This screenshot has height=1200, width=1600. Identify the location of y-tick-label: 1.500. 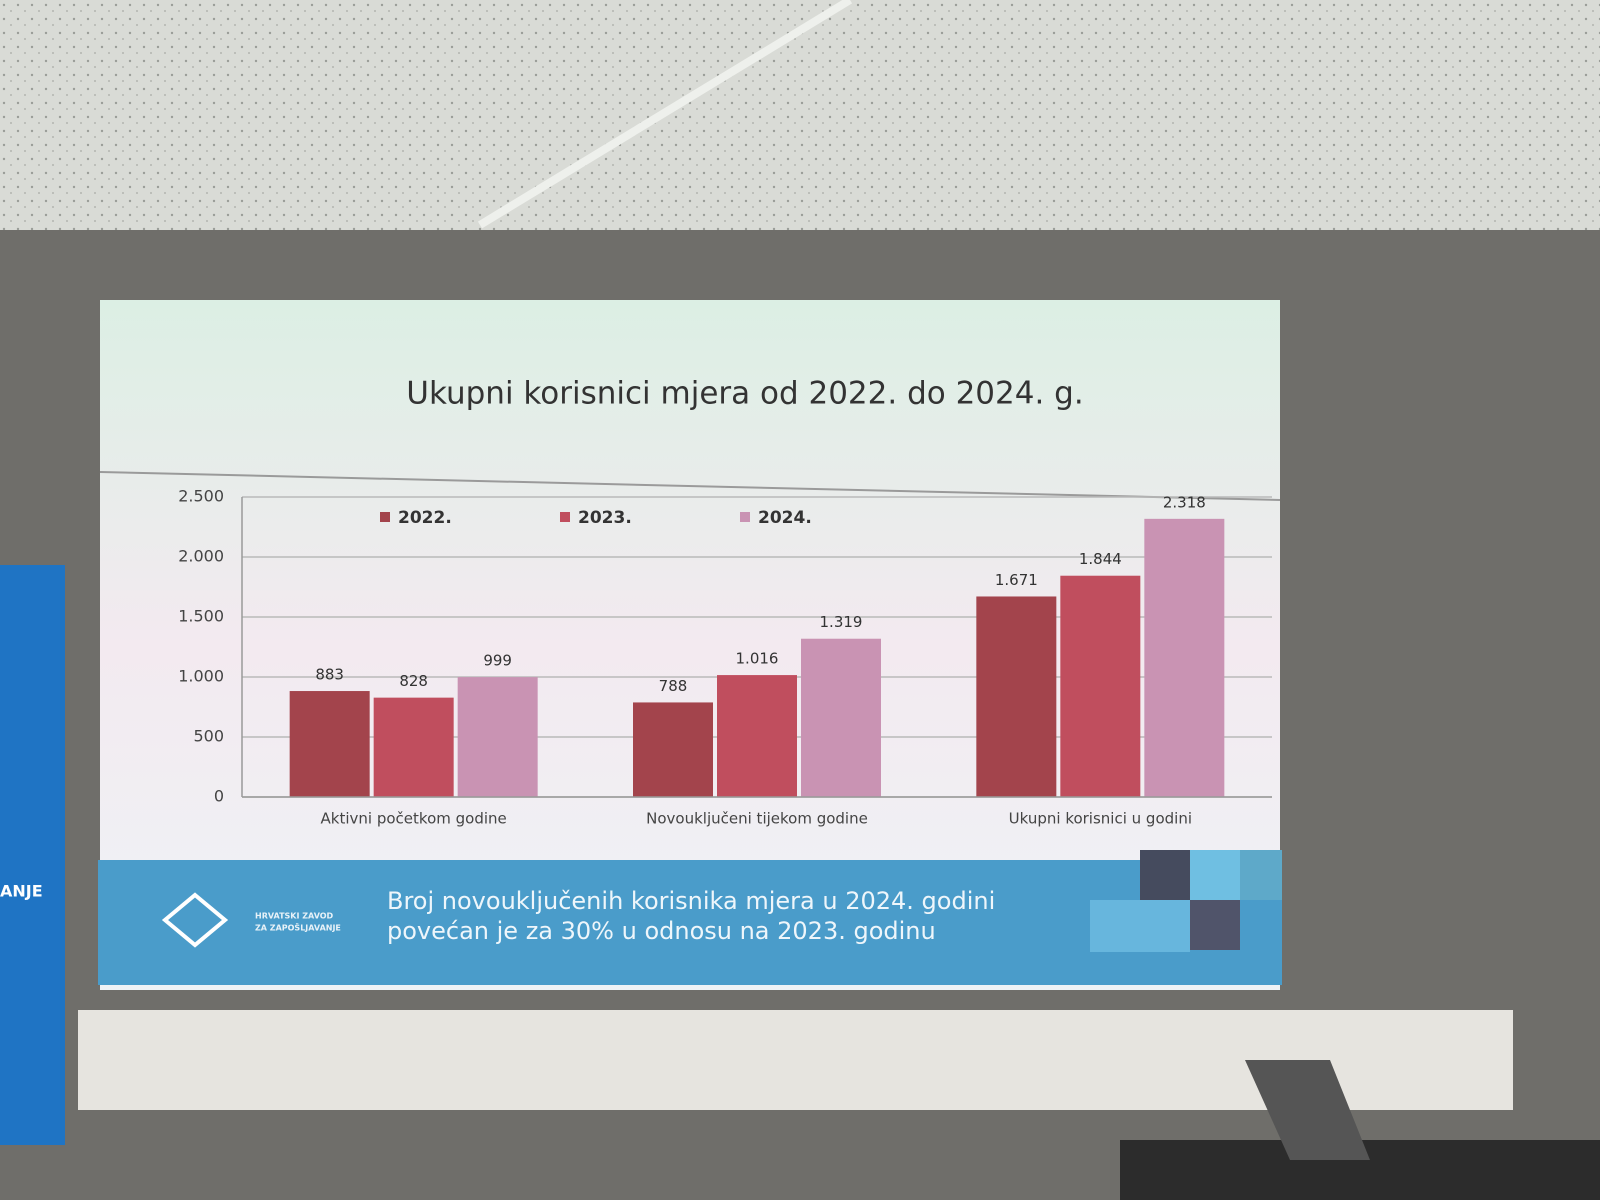
(201, 616).